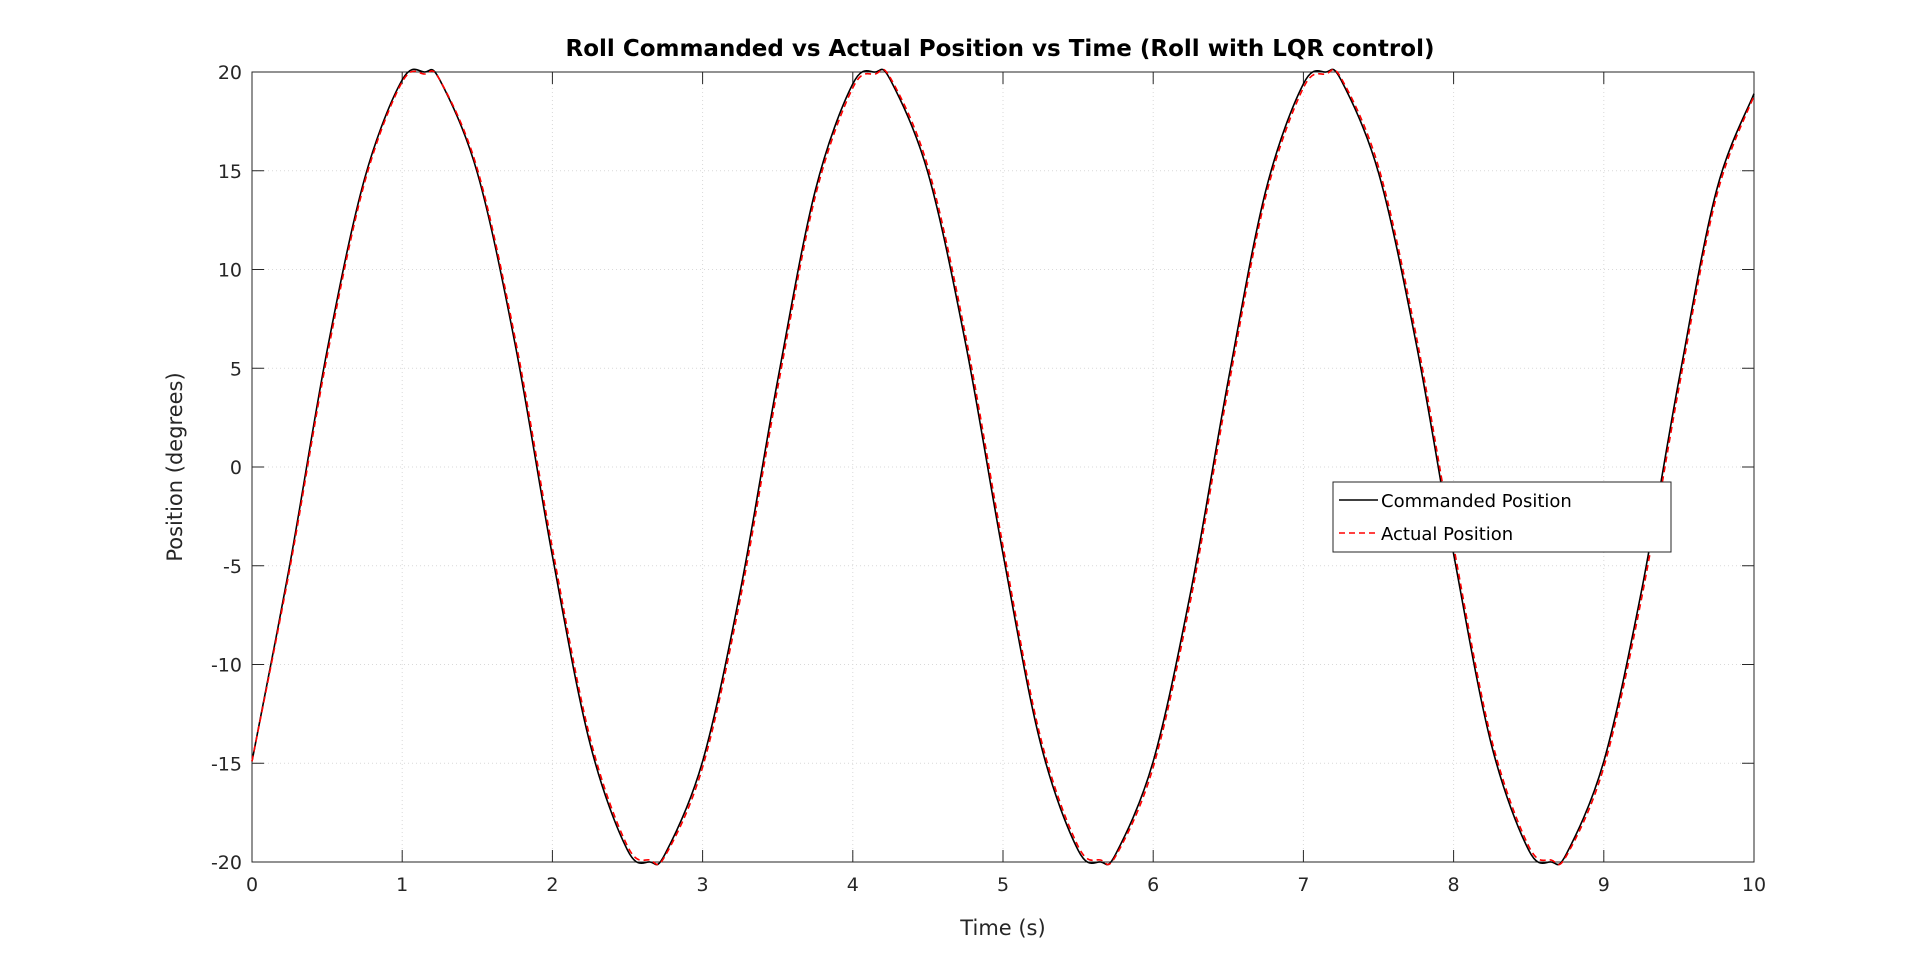 The height and width of the screenshot is (965, 1920). I want to click on y-tick-label: -15, so click(226, 764).